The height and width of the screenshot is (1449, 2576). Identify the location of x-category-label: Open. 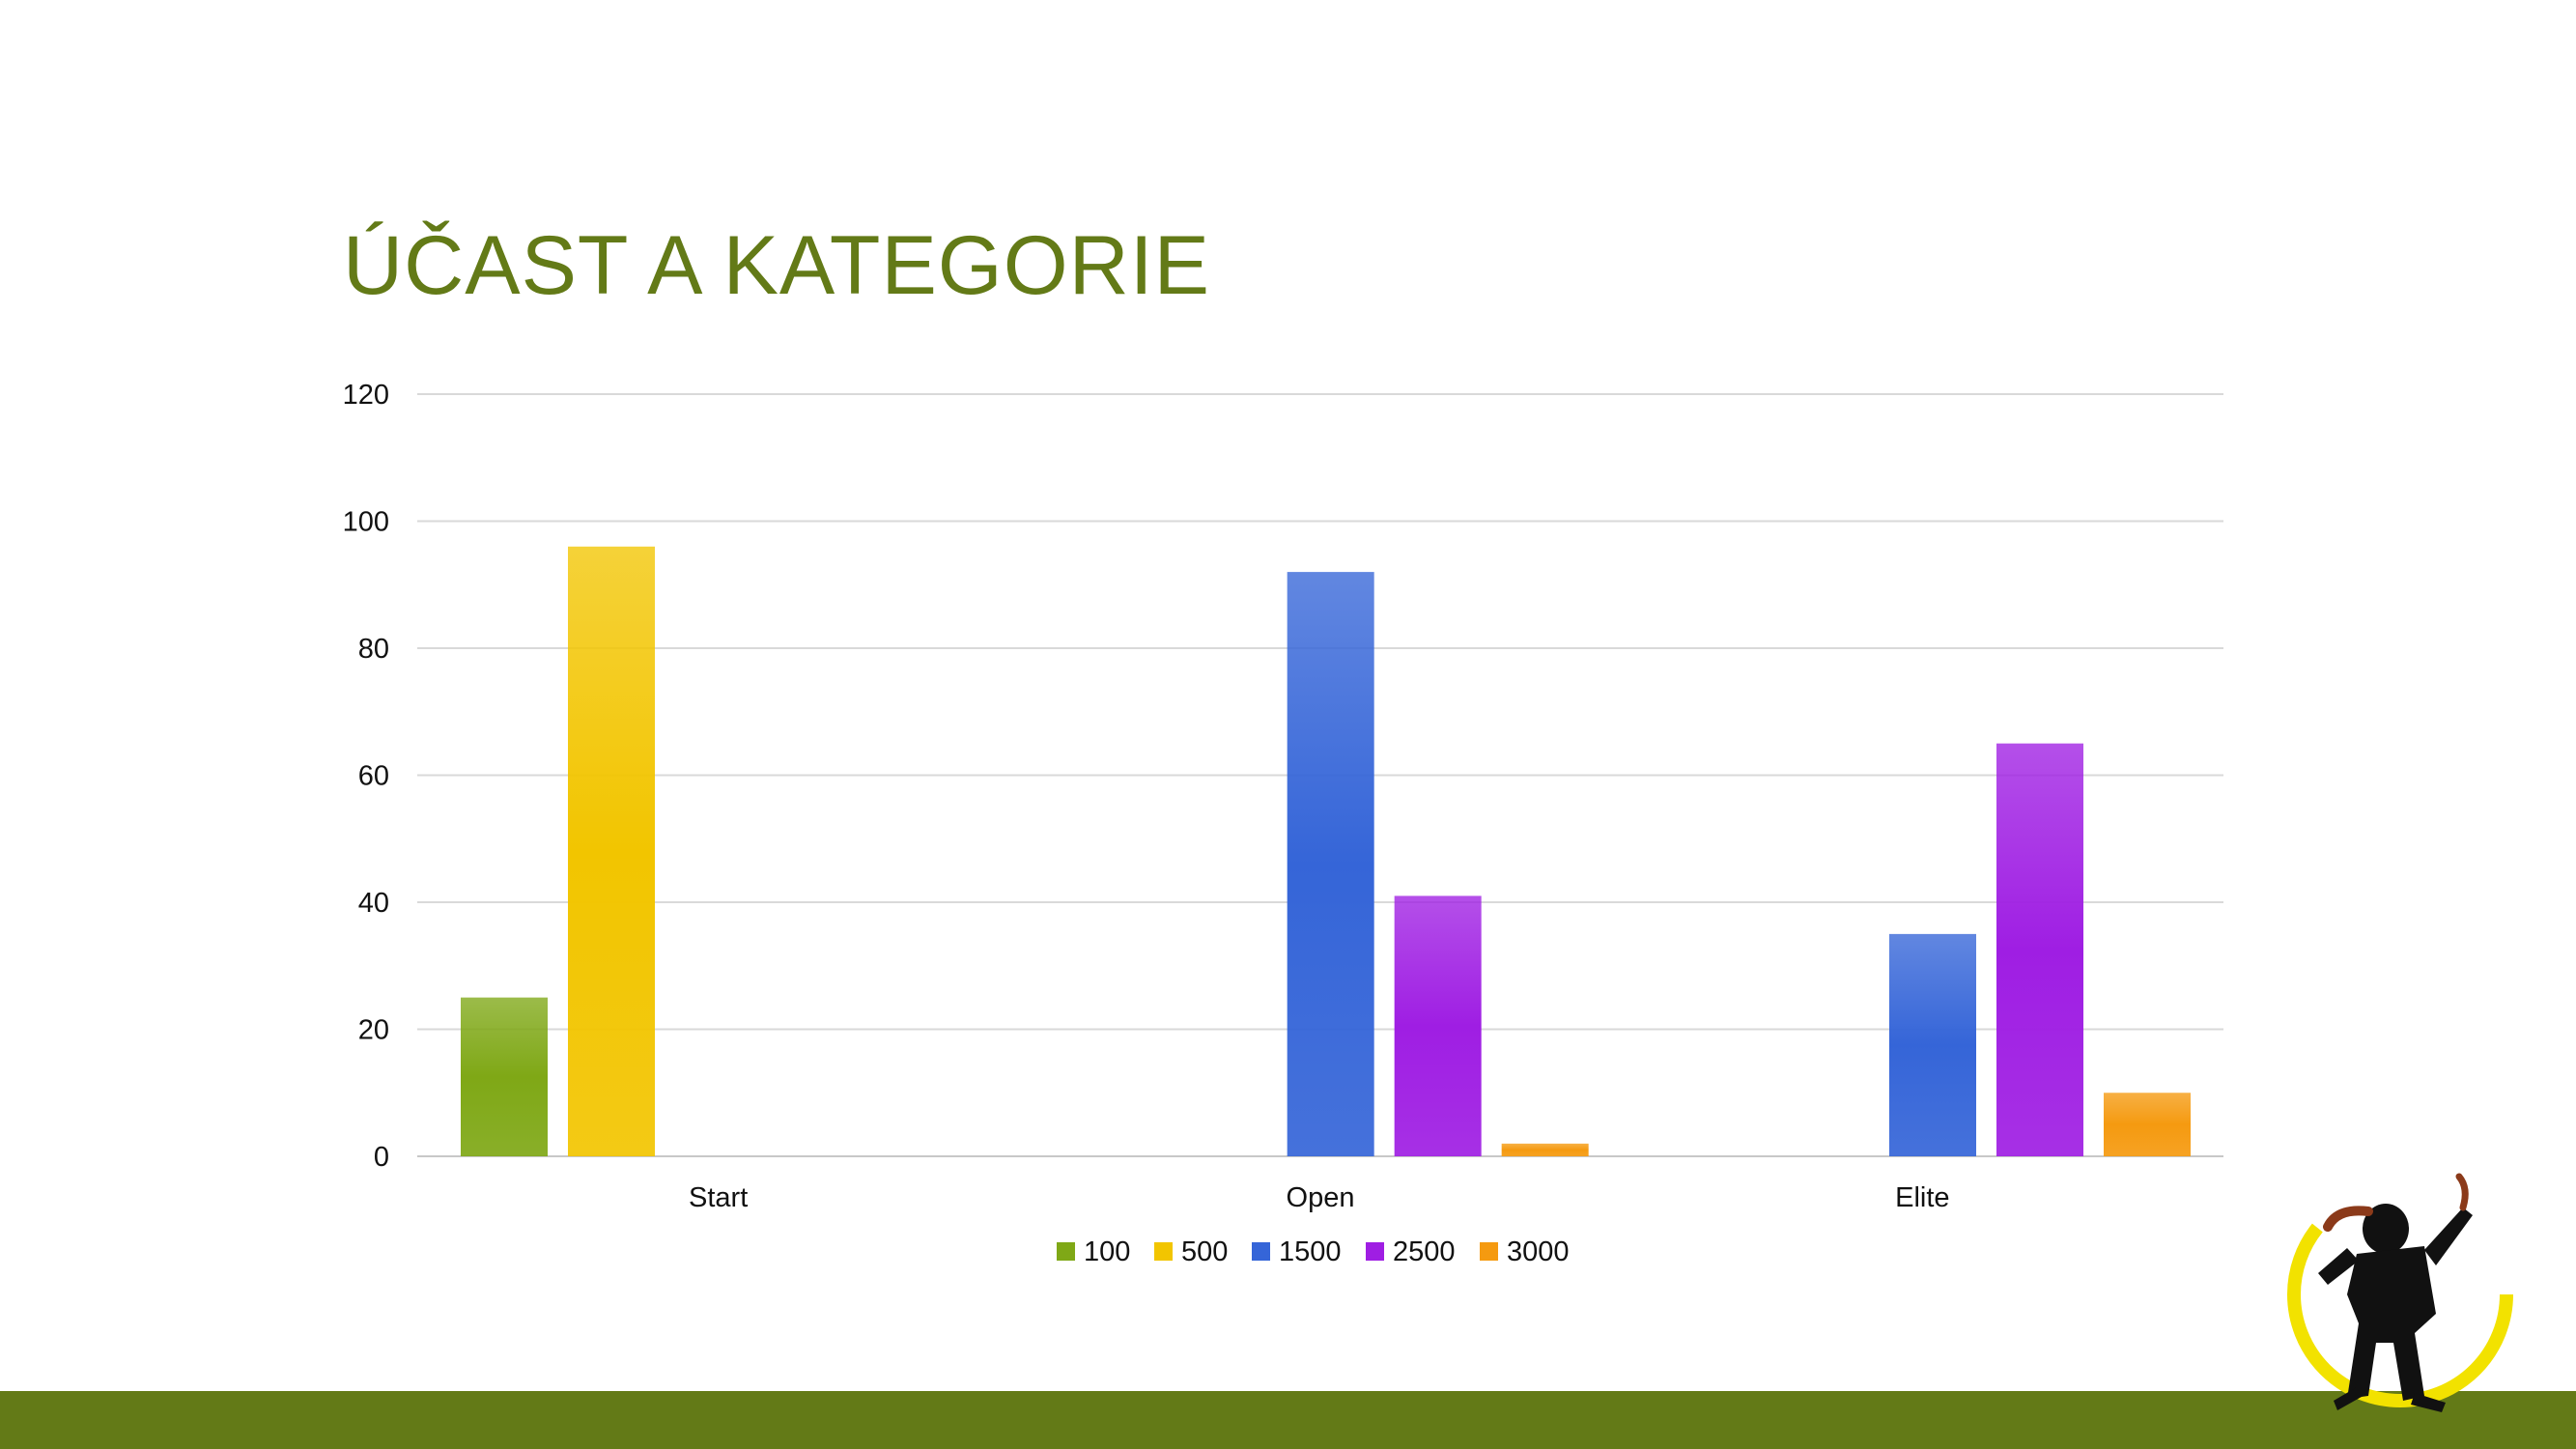
(1321, 1197).